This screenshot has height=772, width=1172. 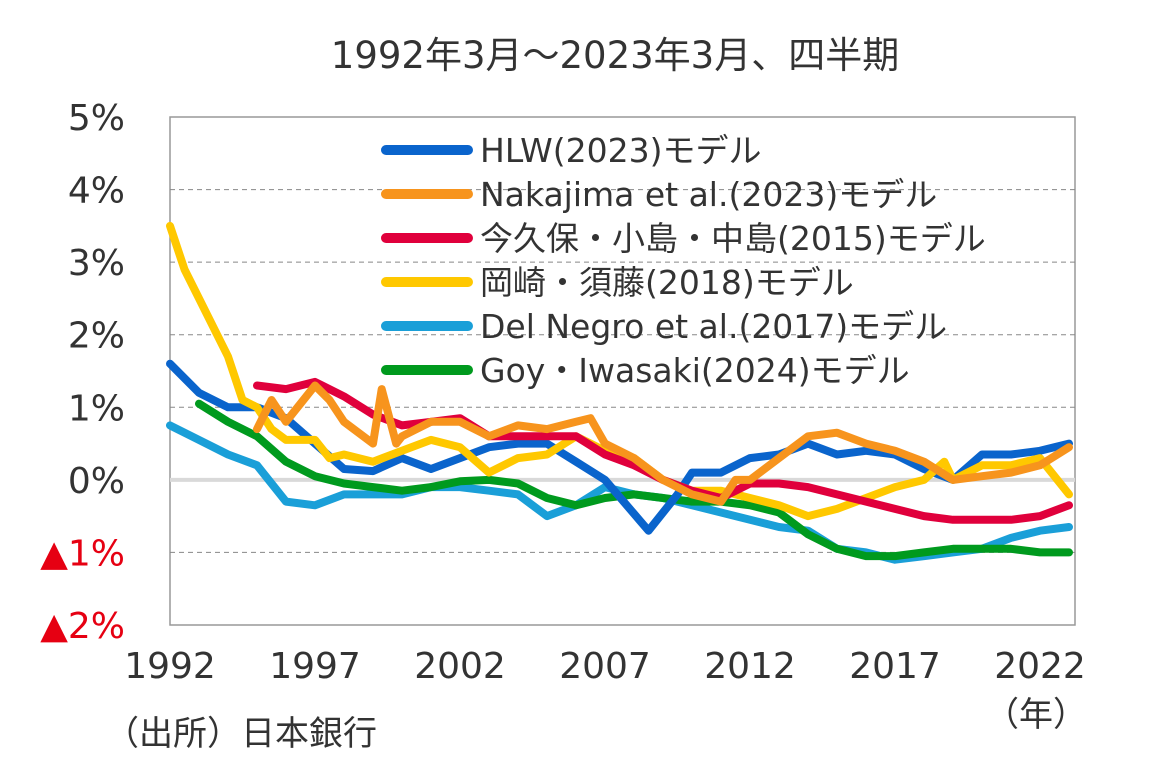 What do you see at coordinates (750, 666) in the screenshot?
I see `x-tick-label: 2012` at bounding box center [750, 666].